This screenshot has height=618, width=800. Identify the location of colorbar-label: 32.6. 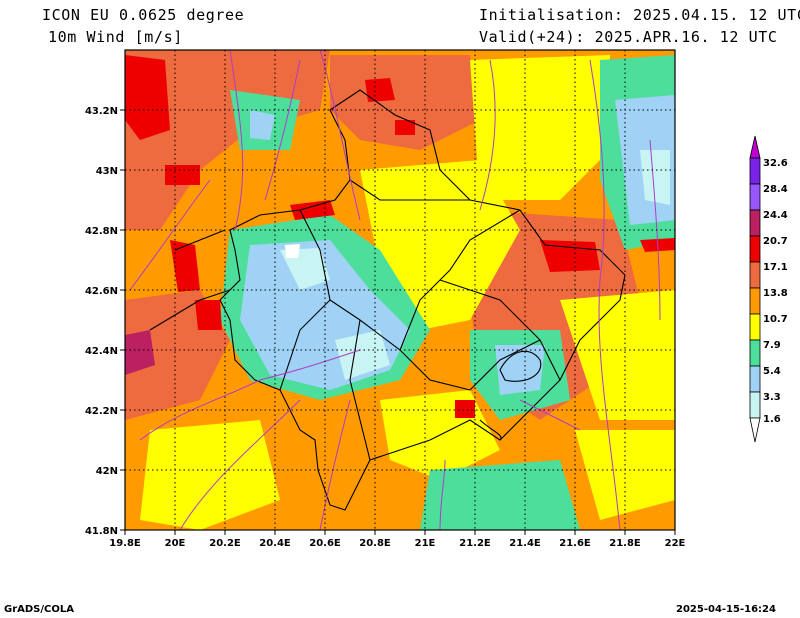
(775, 163).